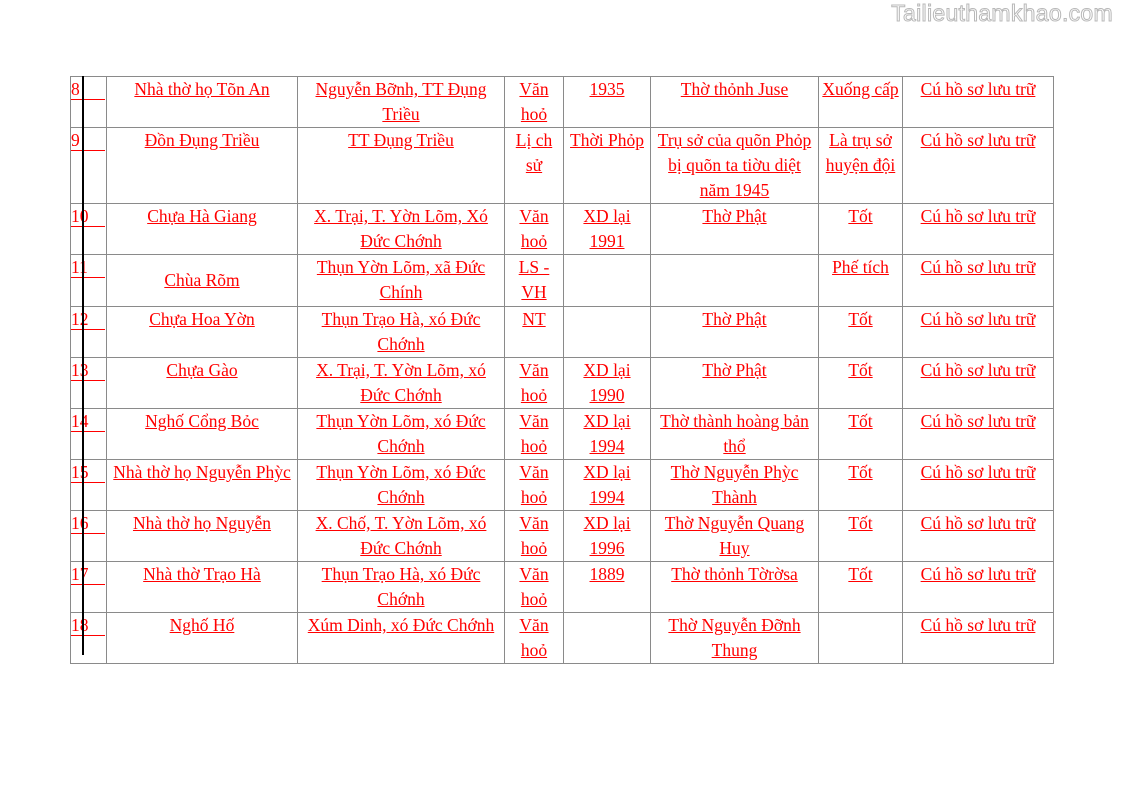  Describe the element at coordinates (88, 267) in the screenshot. I see `cell-no-text: 11` at that location.